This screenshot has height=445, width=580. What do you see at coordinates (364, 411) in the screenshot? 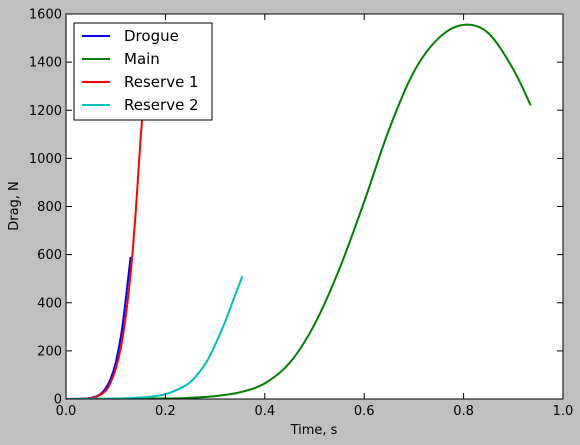
I see `x-tick-label: 0.6` at bounding box center [364, 411].